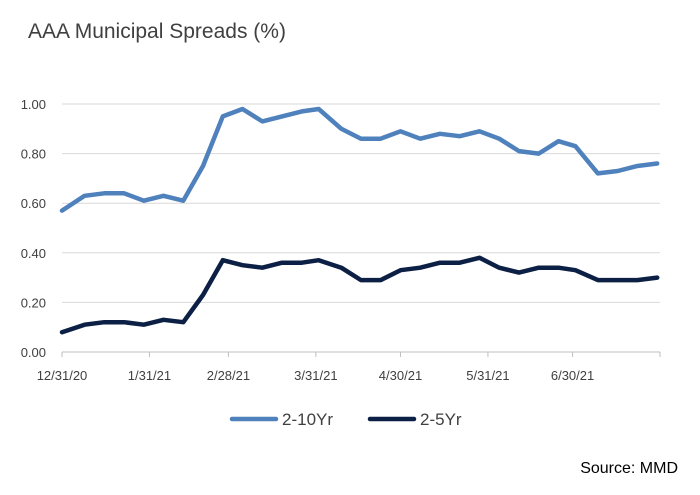 The width and height of the screenshot is (700, 495). Describe the element at coordinates (307, 419) in the screenshot. I see `legend-label: 2-10Yr` at that location.